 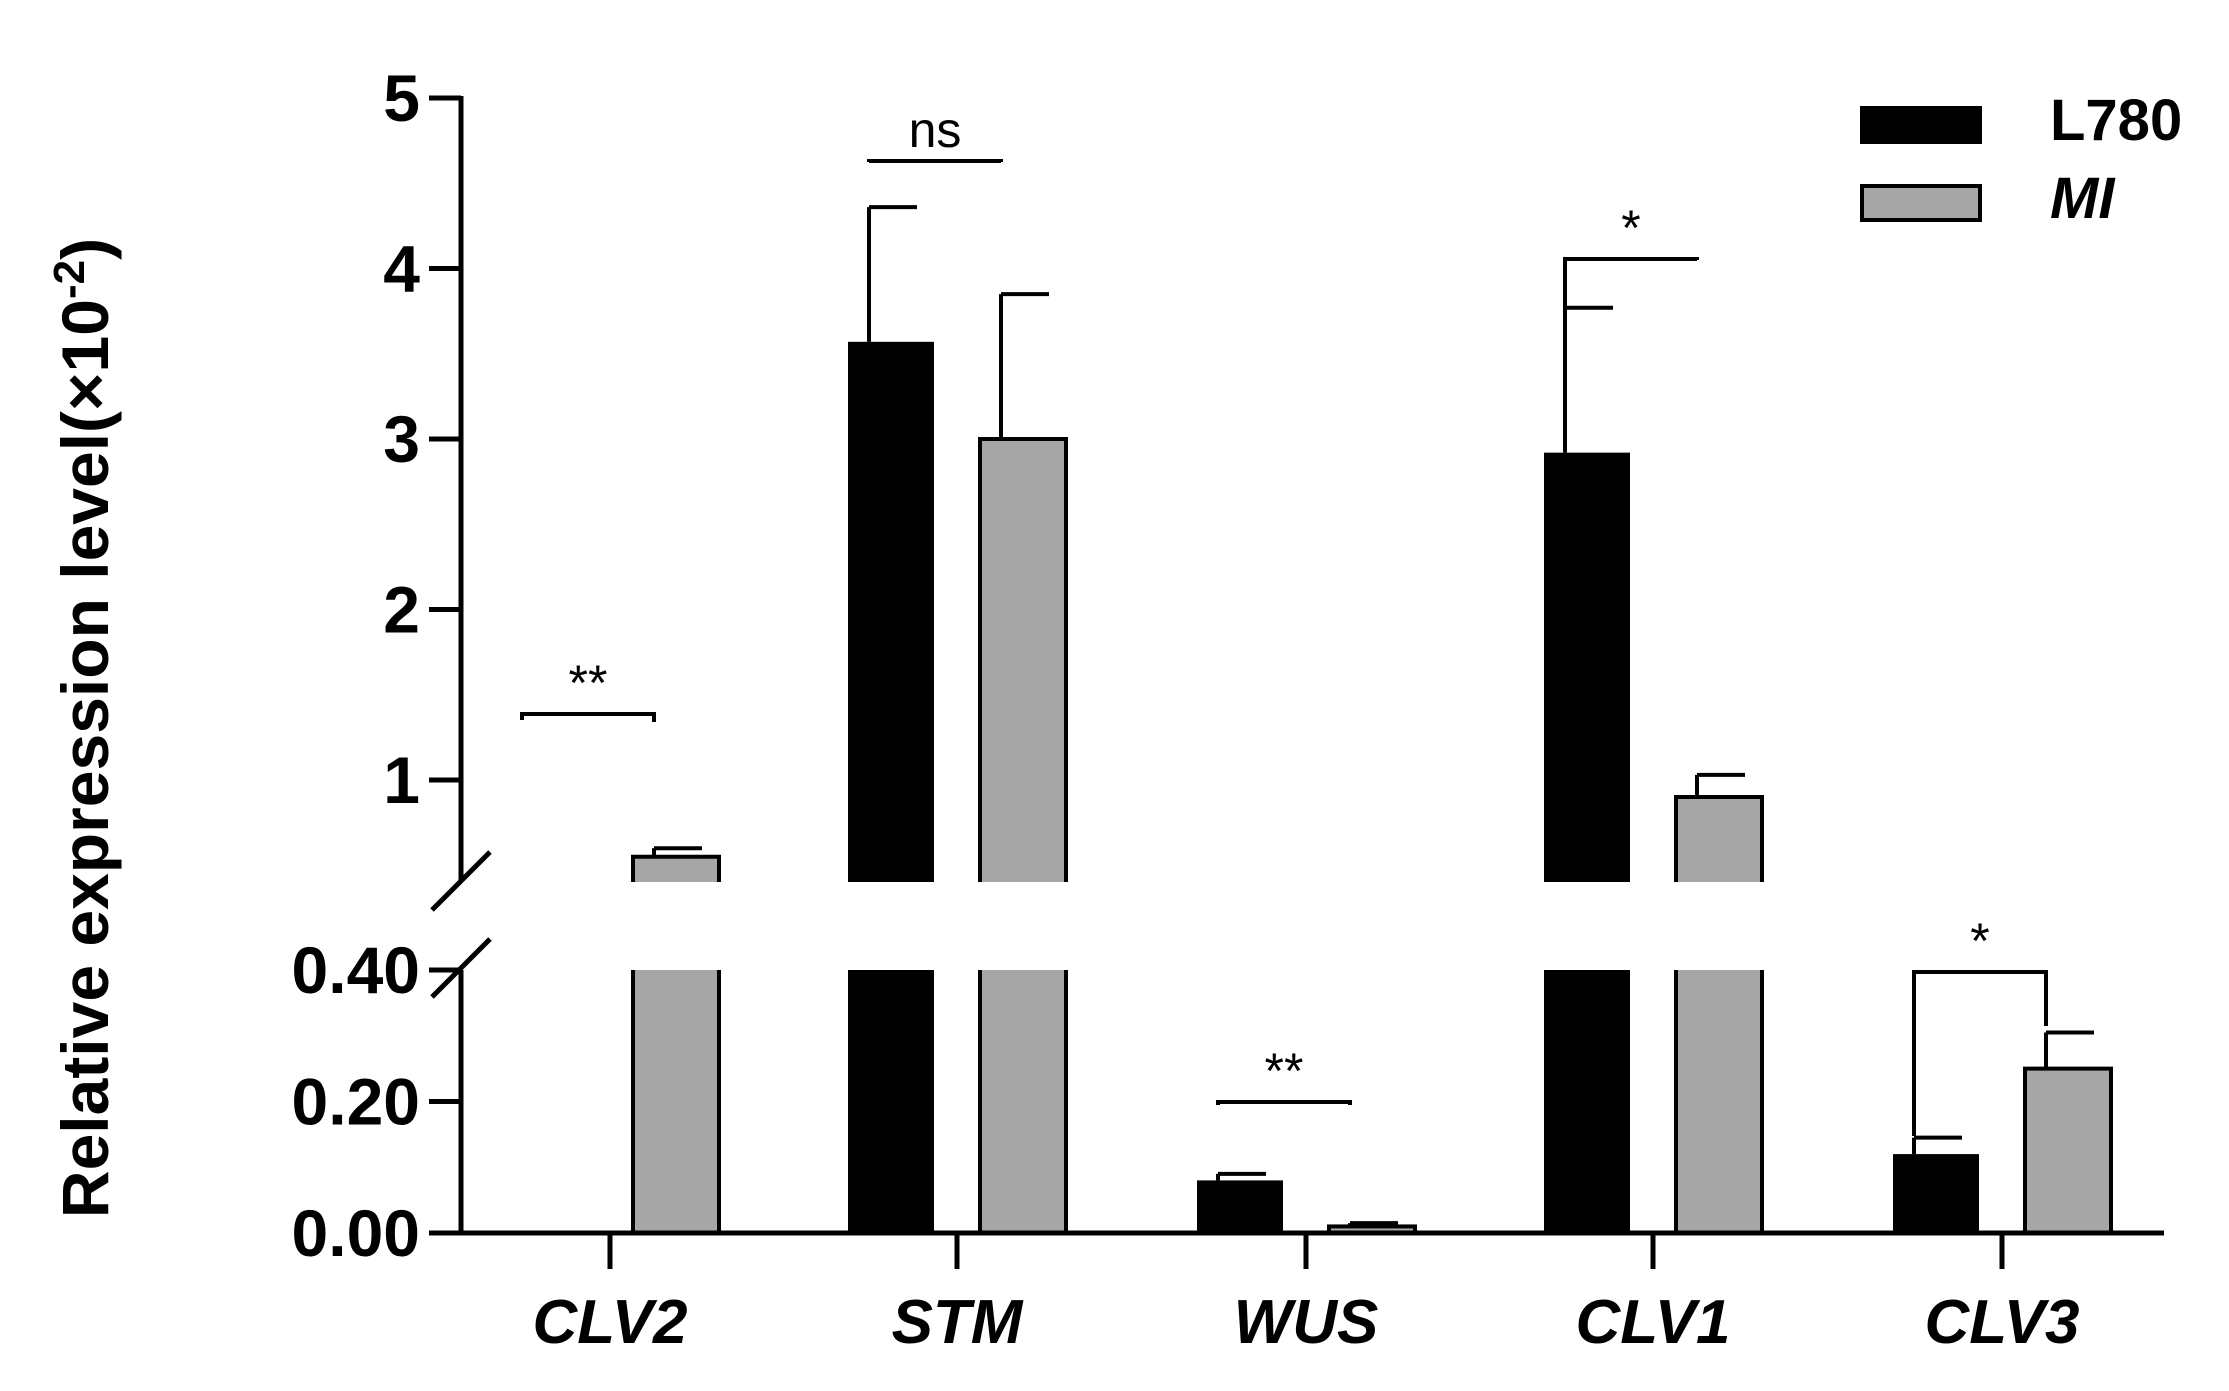 What do you see at coordinates (1630, 228) in the screenshot?
I see `significance-label-CLV1: *` at bounding box center [1630, 228].